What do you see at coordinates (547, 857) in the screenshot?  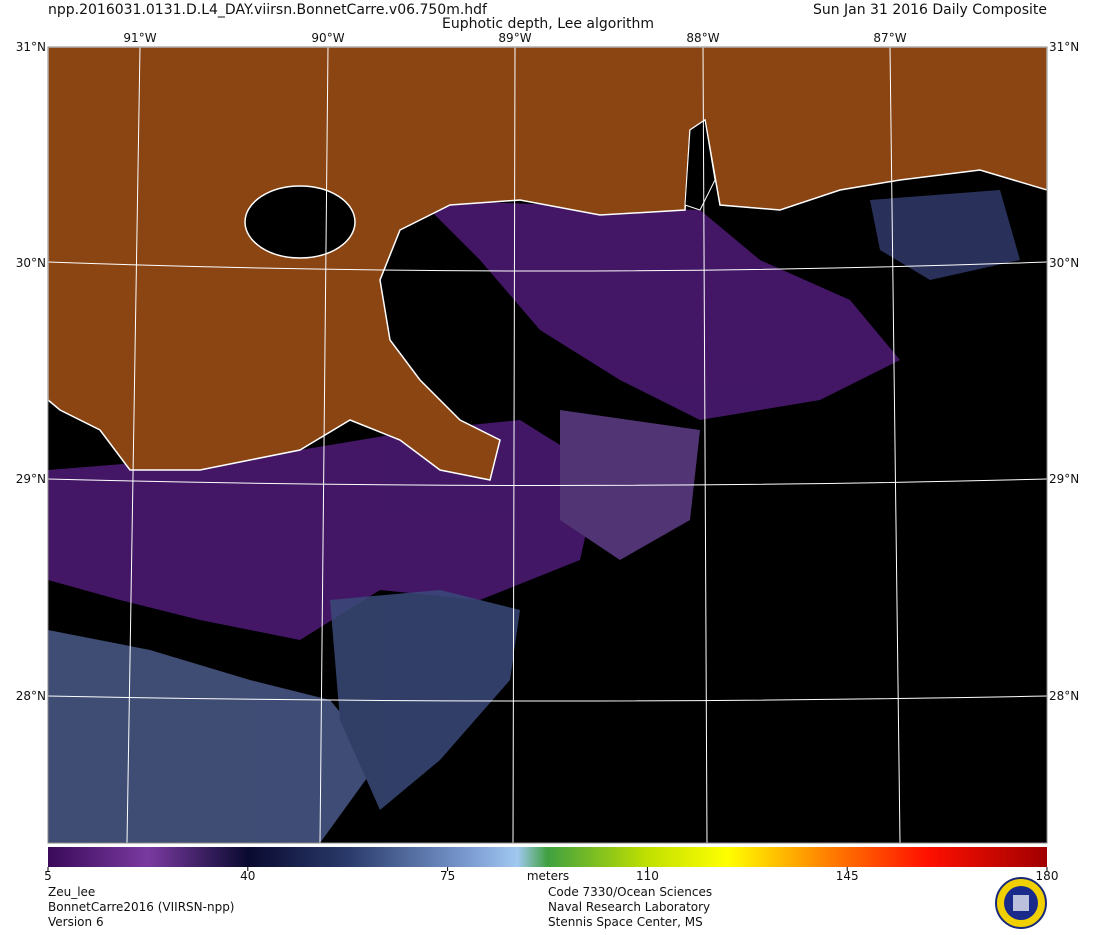 I see `colorbar` at bounding box center [547, 857].